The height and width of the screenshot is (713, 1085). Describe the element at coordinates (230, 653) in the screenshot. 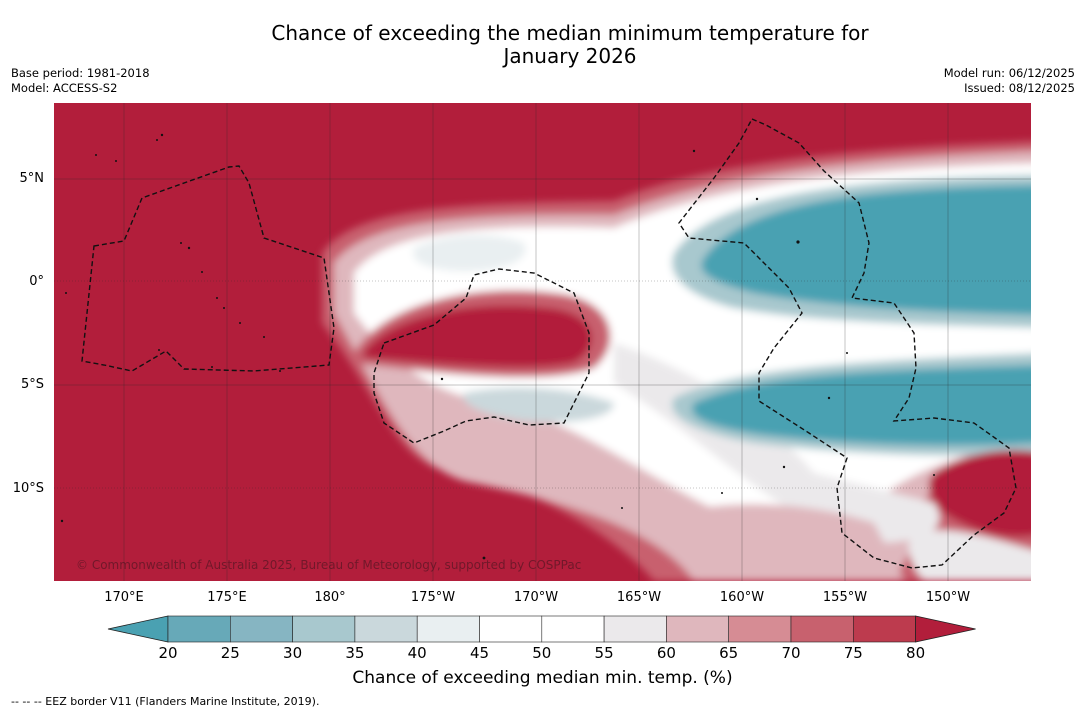

I see `colorbar-tick-label: 25` at that location.